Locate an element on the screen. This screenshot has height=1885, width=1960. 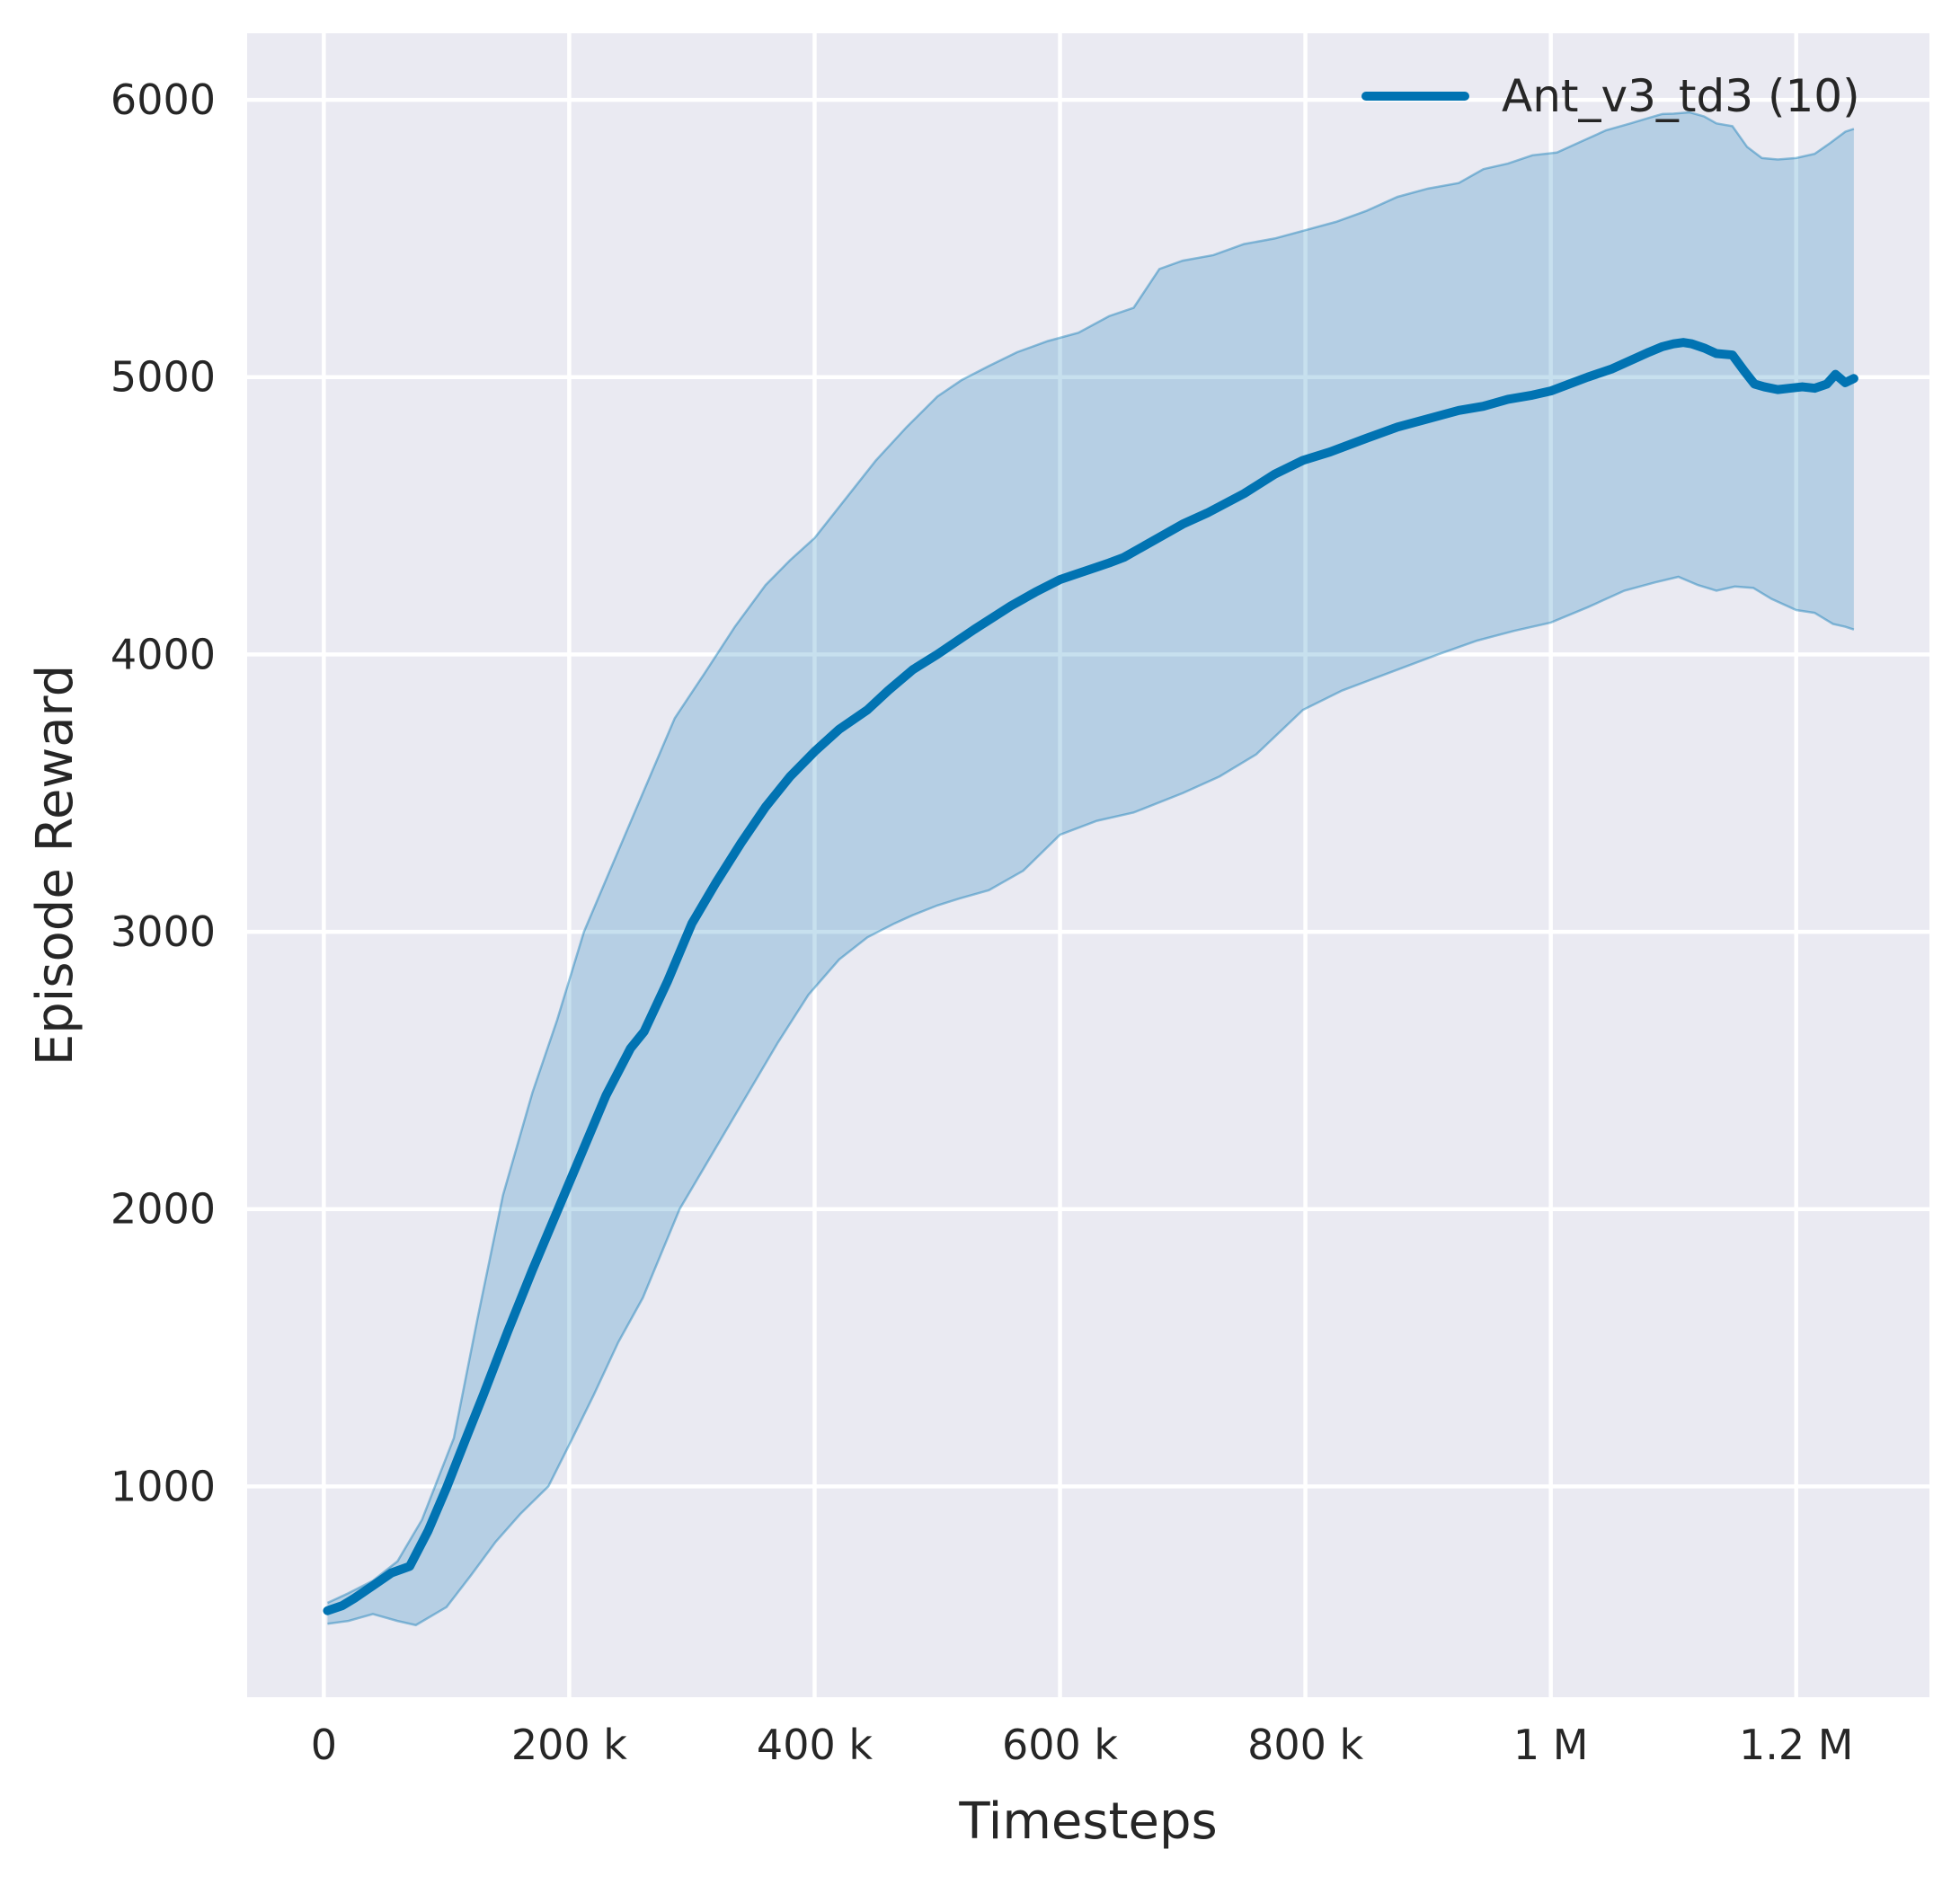
x-tick-label: 400 k is located at coordinates (815, 1745).